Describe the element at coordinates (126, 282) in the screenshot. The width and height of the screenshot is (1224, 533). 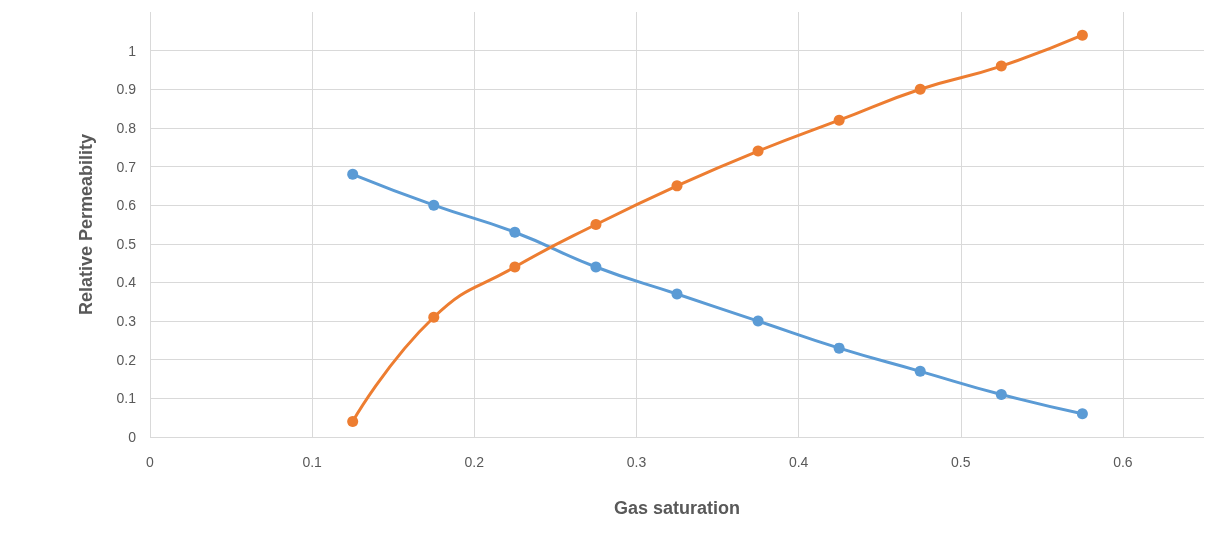
I see `y-tick-label: 0.4` at that location.